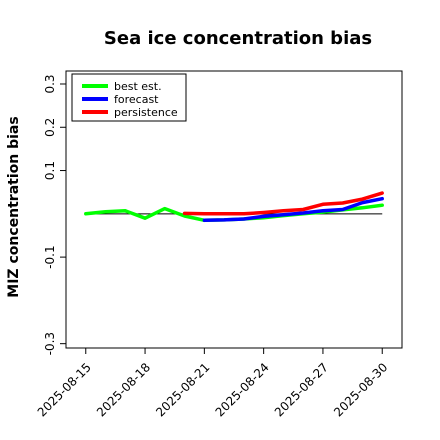 The height and width of the screenshot is (440, 440). I want to click on legend-label: persistence, so click(146, 112).